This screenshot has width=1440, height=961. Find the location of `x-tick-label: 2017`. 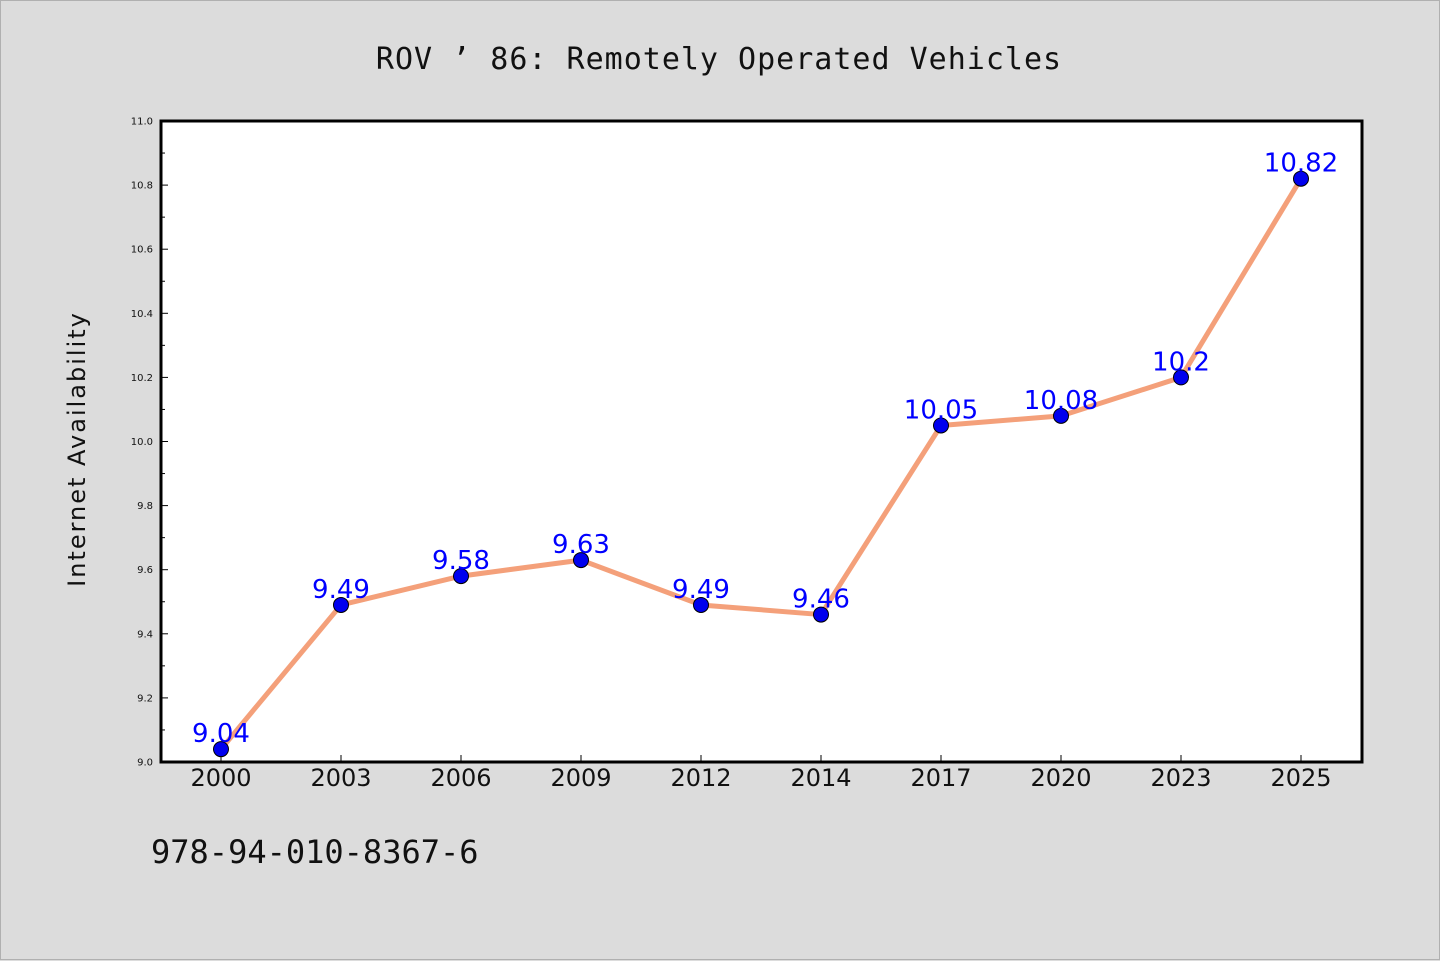

x-tick-label: 2017 is located at coordinates (940, 778).